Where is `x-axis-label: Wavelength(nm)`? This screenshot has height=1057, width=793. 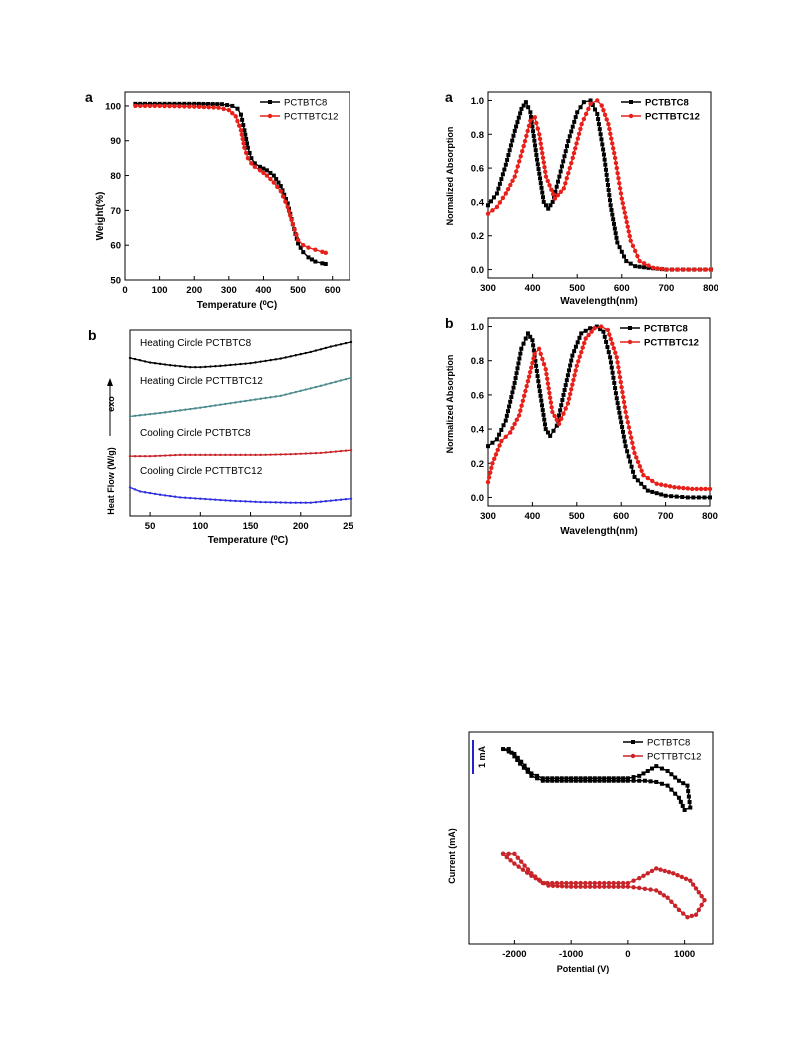 x-axis-label: Wavelength(nm) is located at coordinates (598, 301).